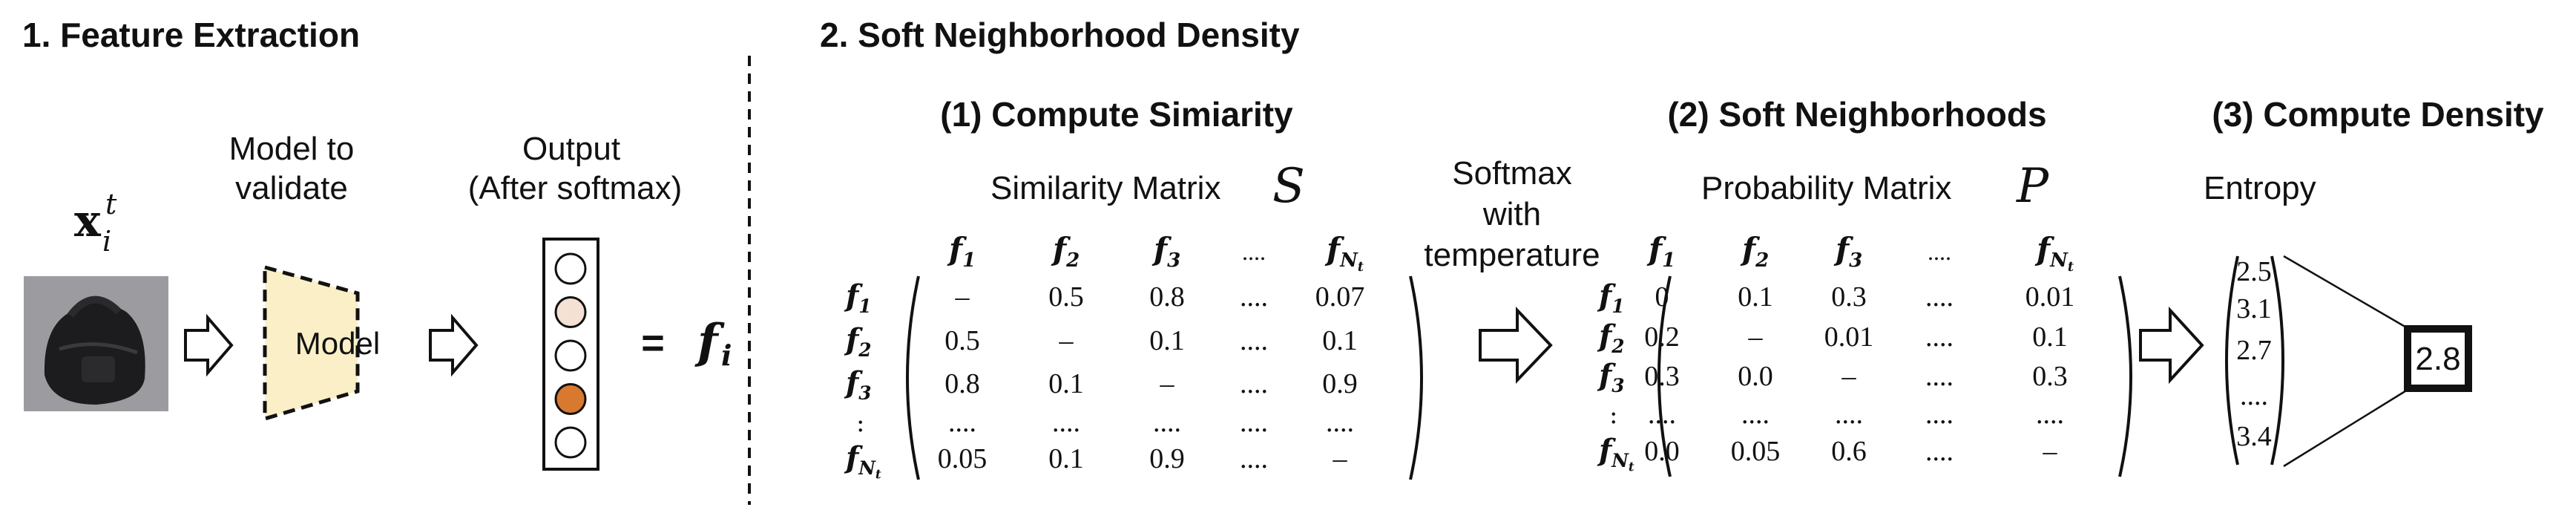  I want to click on panel1-title: 1. Feature Extraction, so click(191, 35).